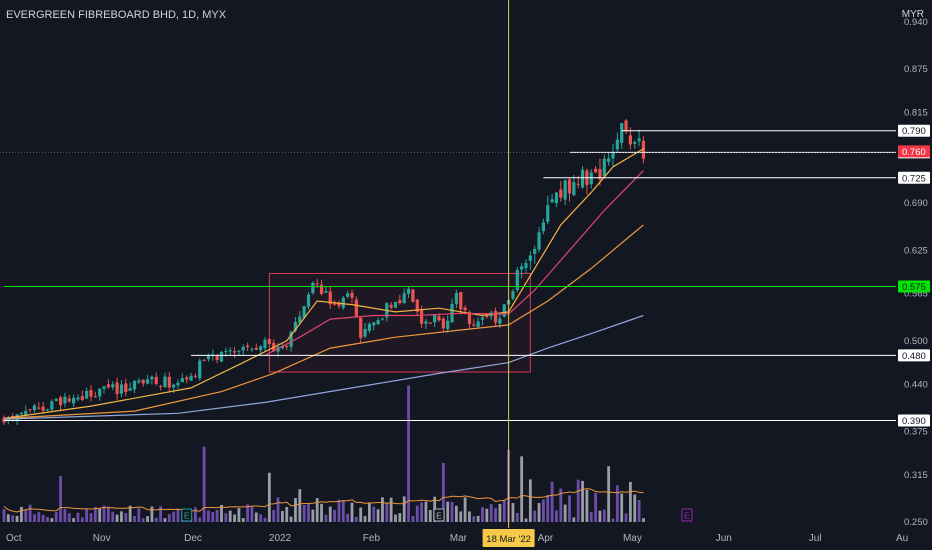  What do you see at coordinates (323, 500) in the screenshot?
I see `volume-average-line` at bounding box center [323, 500].